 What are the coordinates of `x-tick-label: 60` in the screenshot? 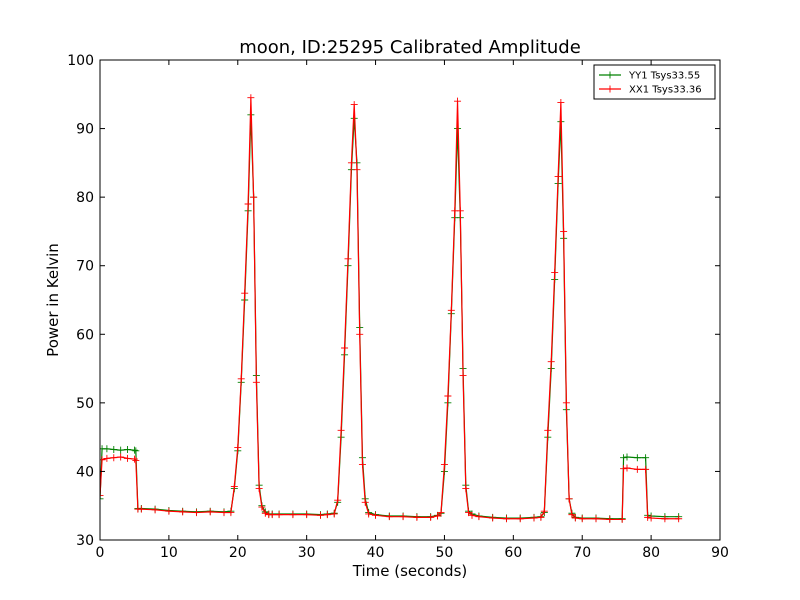 It's located at (513, 553).